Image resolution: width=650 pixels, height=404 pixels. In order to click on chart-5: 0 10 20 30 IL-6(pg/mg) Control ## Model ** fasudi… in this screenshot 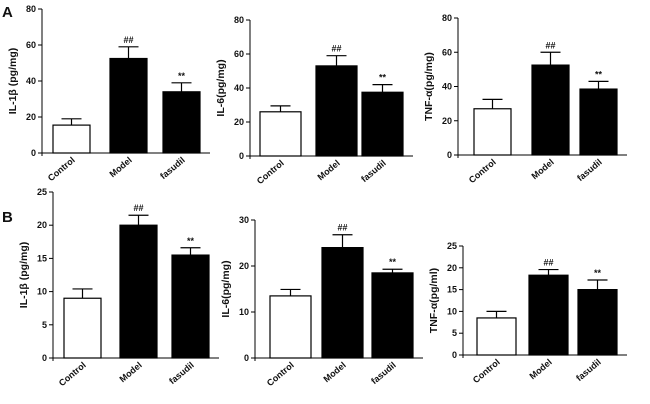, I will do `click(321, 301)`.